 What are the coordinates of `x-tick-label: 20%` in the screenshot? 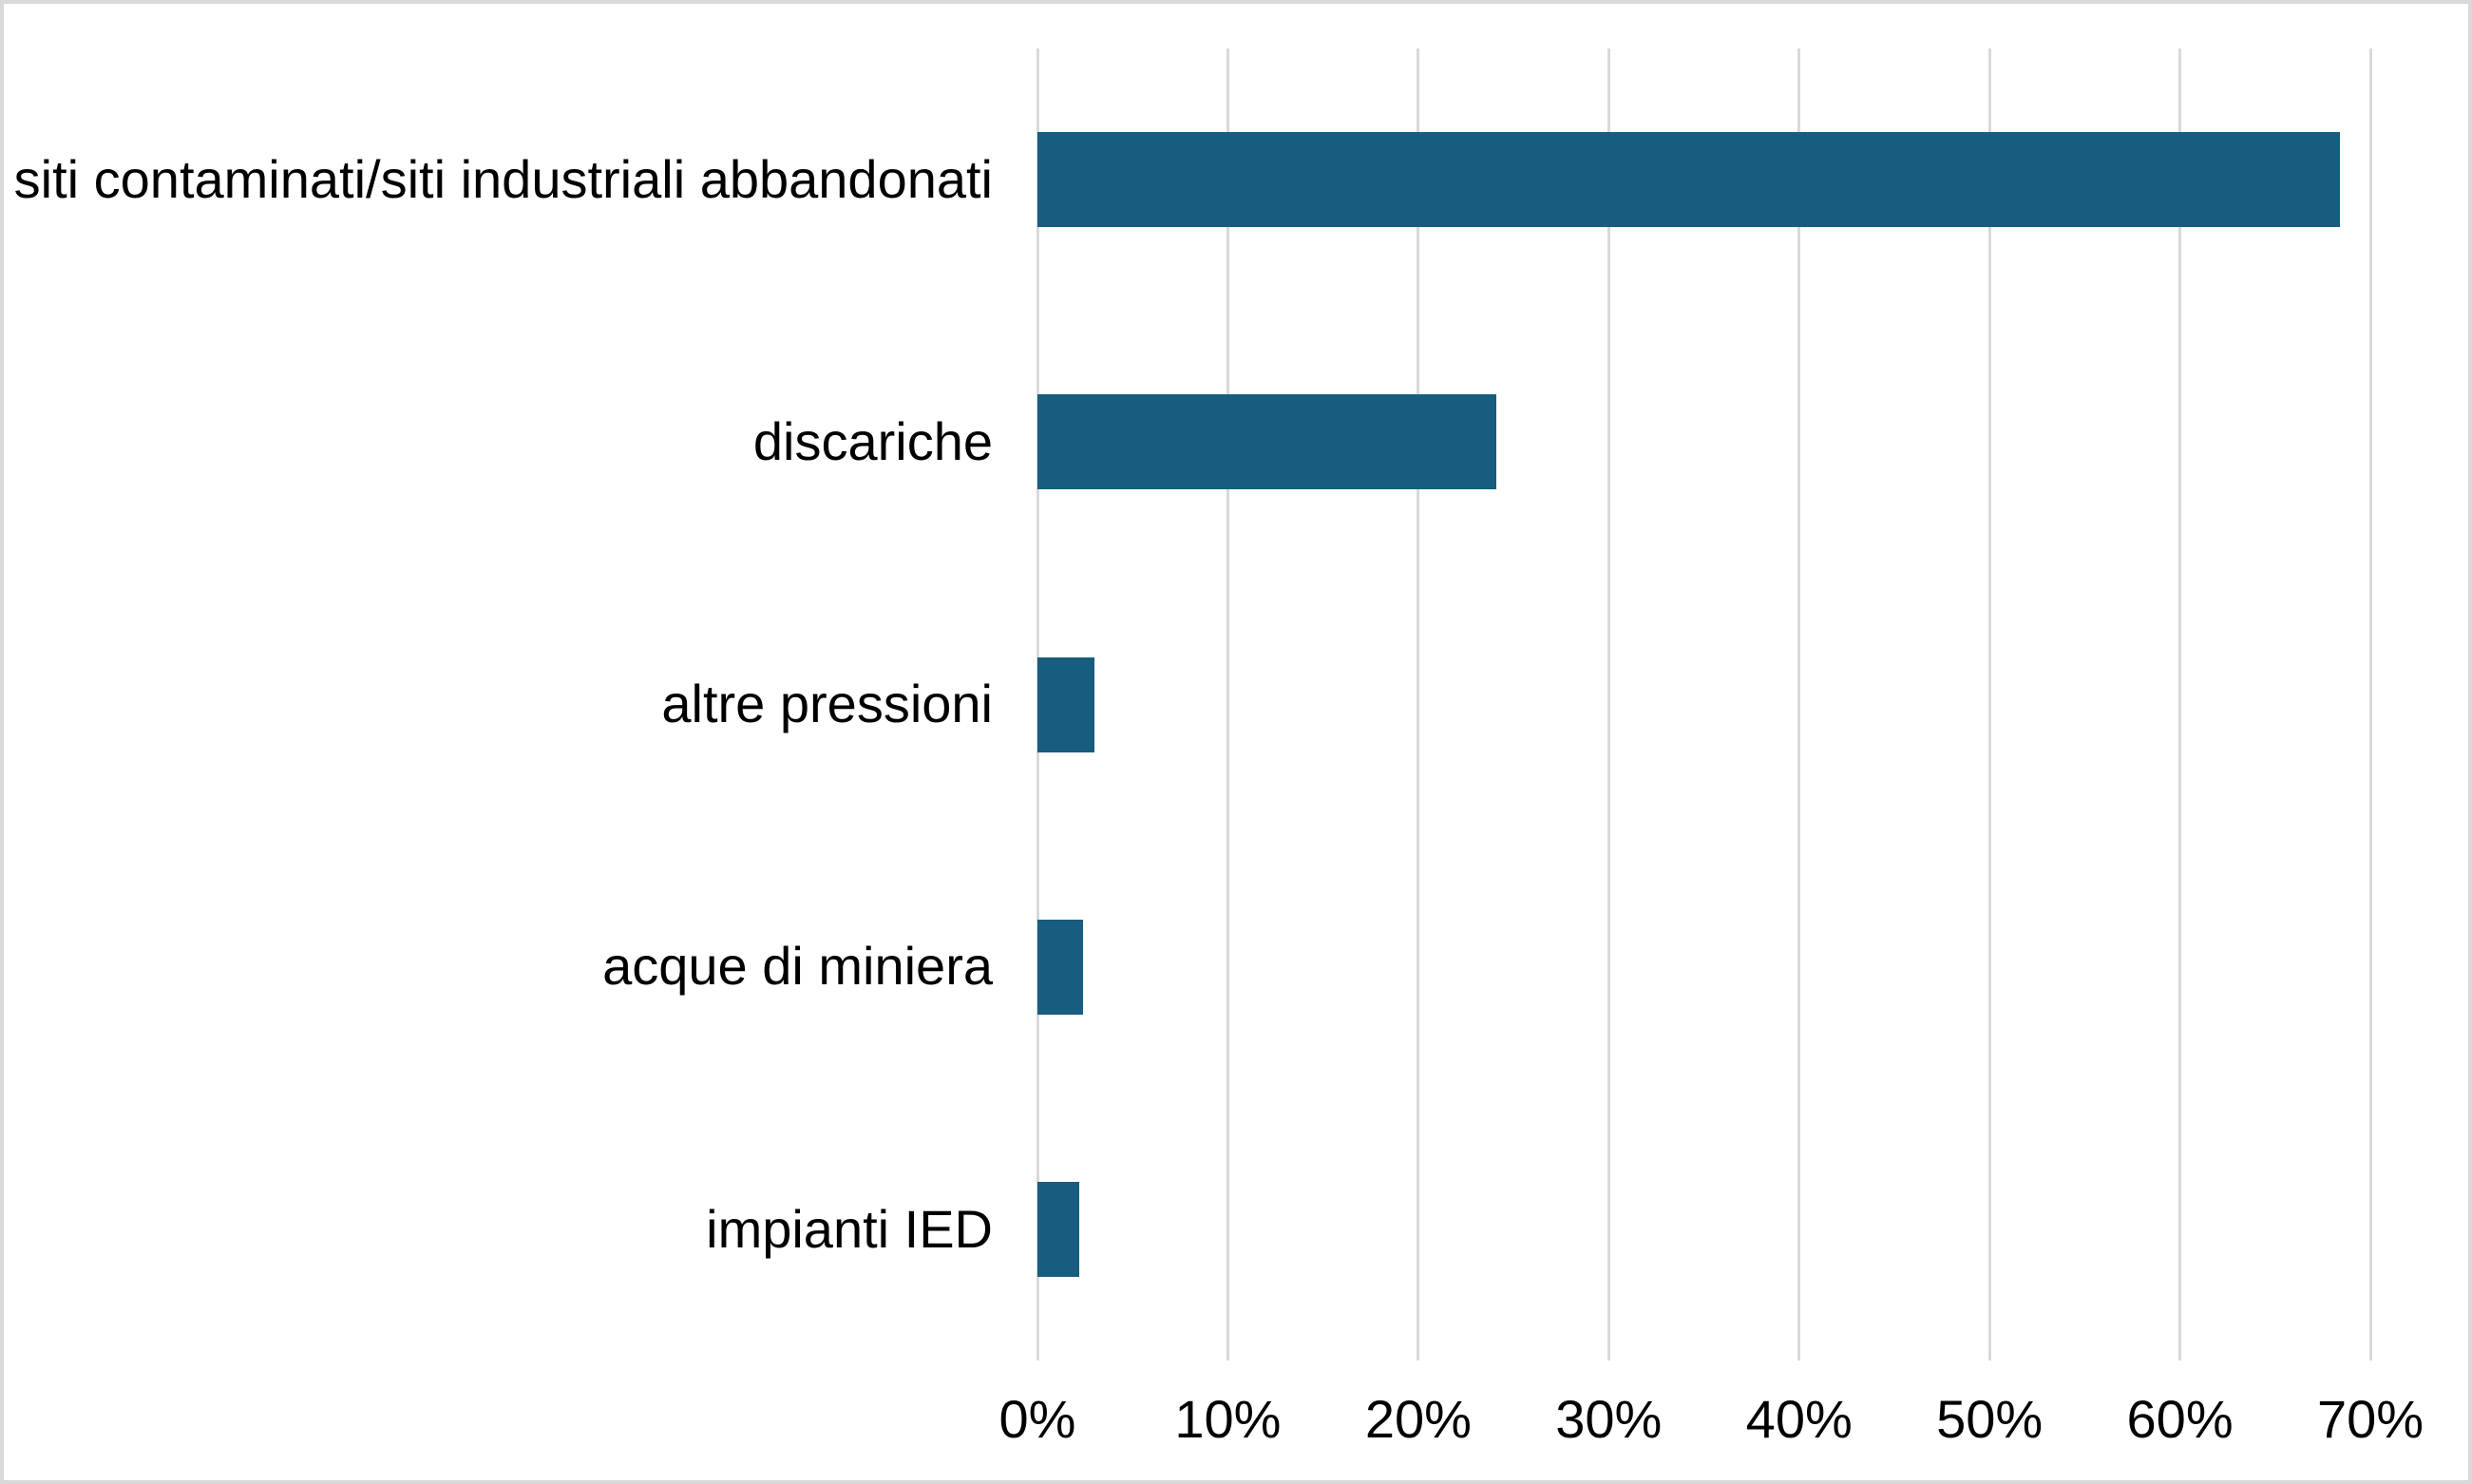 It's located at (1418, 1419).